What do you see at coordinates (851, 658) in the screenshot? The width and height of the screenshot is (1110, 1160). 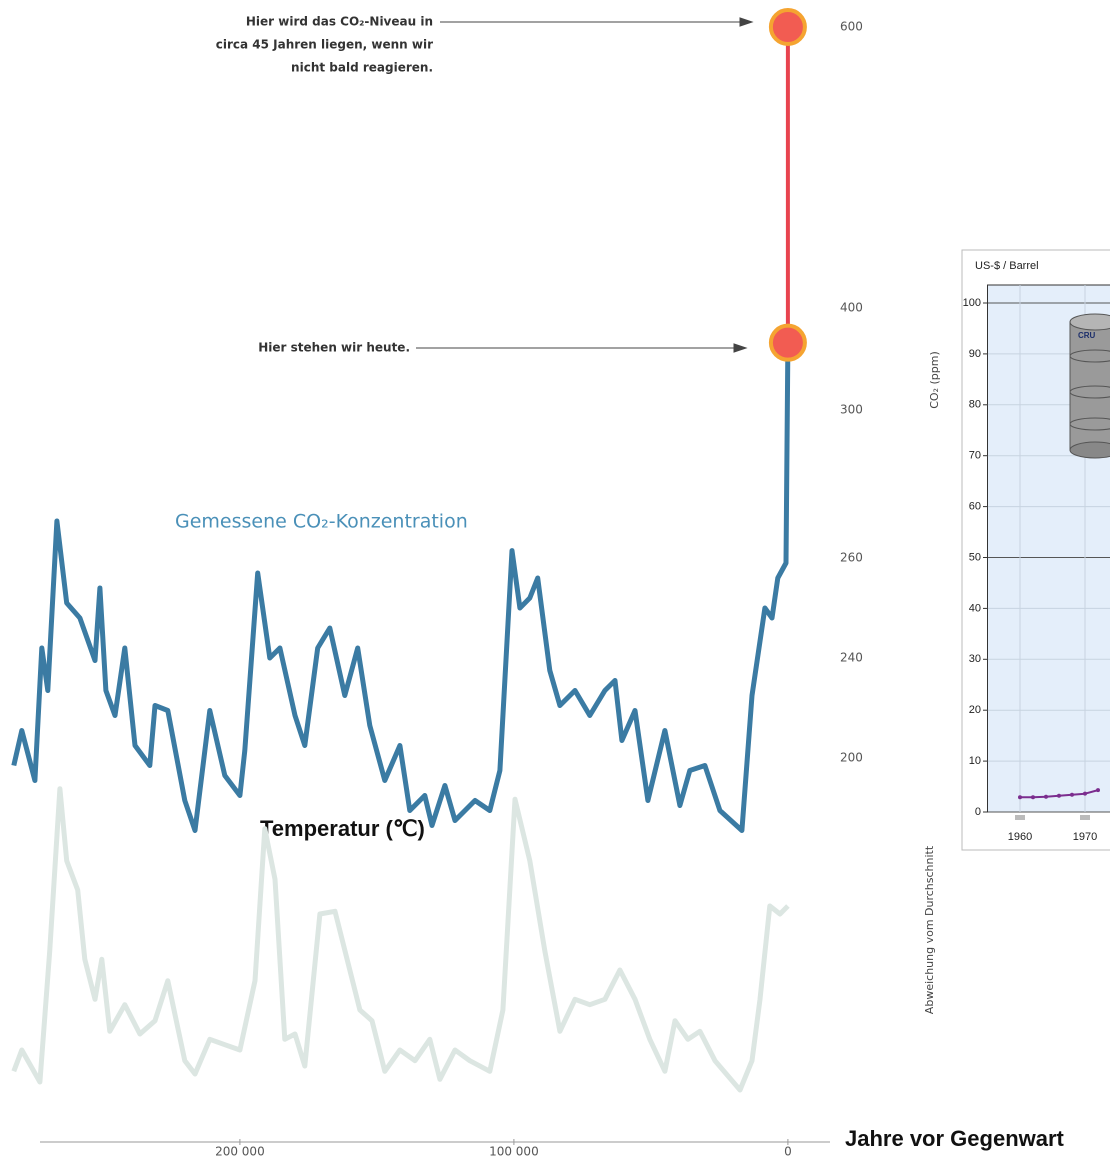 I see `y-tick-label: 240` at bounding box center [851, 658].